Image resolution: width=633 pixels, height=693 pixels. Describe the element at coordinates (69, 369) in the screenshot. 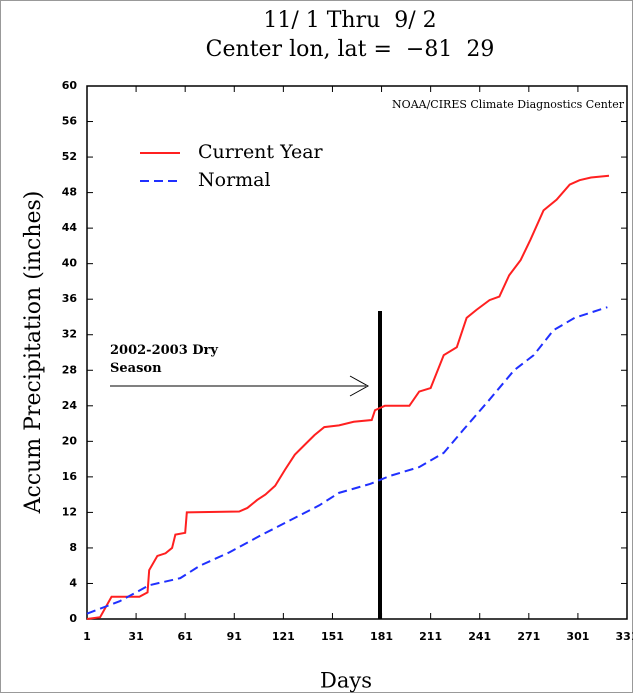

I see `y-tick-label: 28` at that location.